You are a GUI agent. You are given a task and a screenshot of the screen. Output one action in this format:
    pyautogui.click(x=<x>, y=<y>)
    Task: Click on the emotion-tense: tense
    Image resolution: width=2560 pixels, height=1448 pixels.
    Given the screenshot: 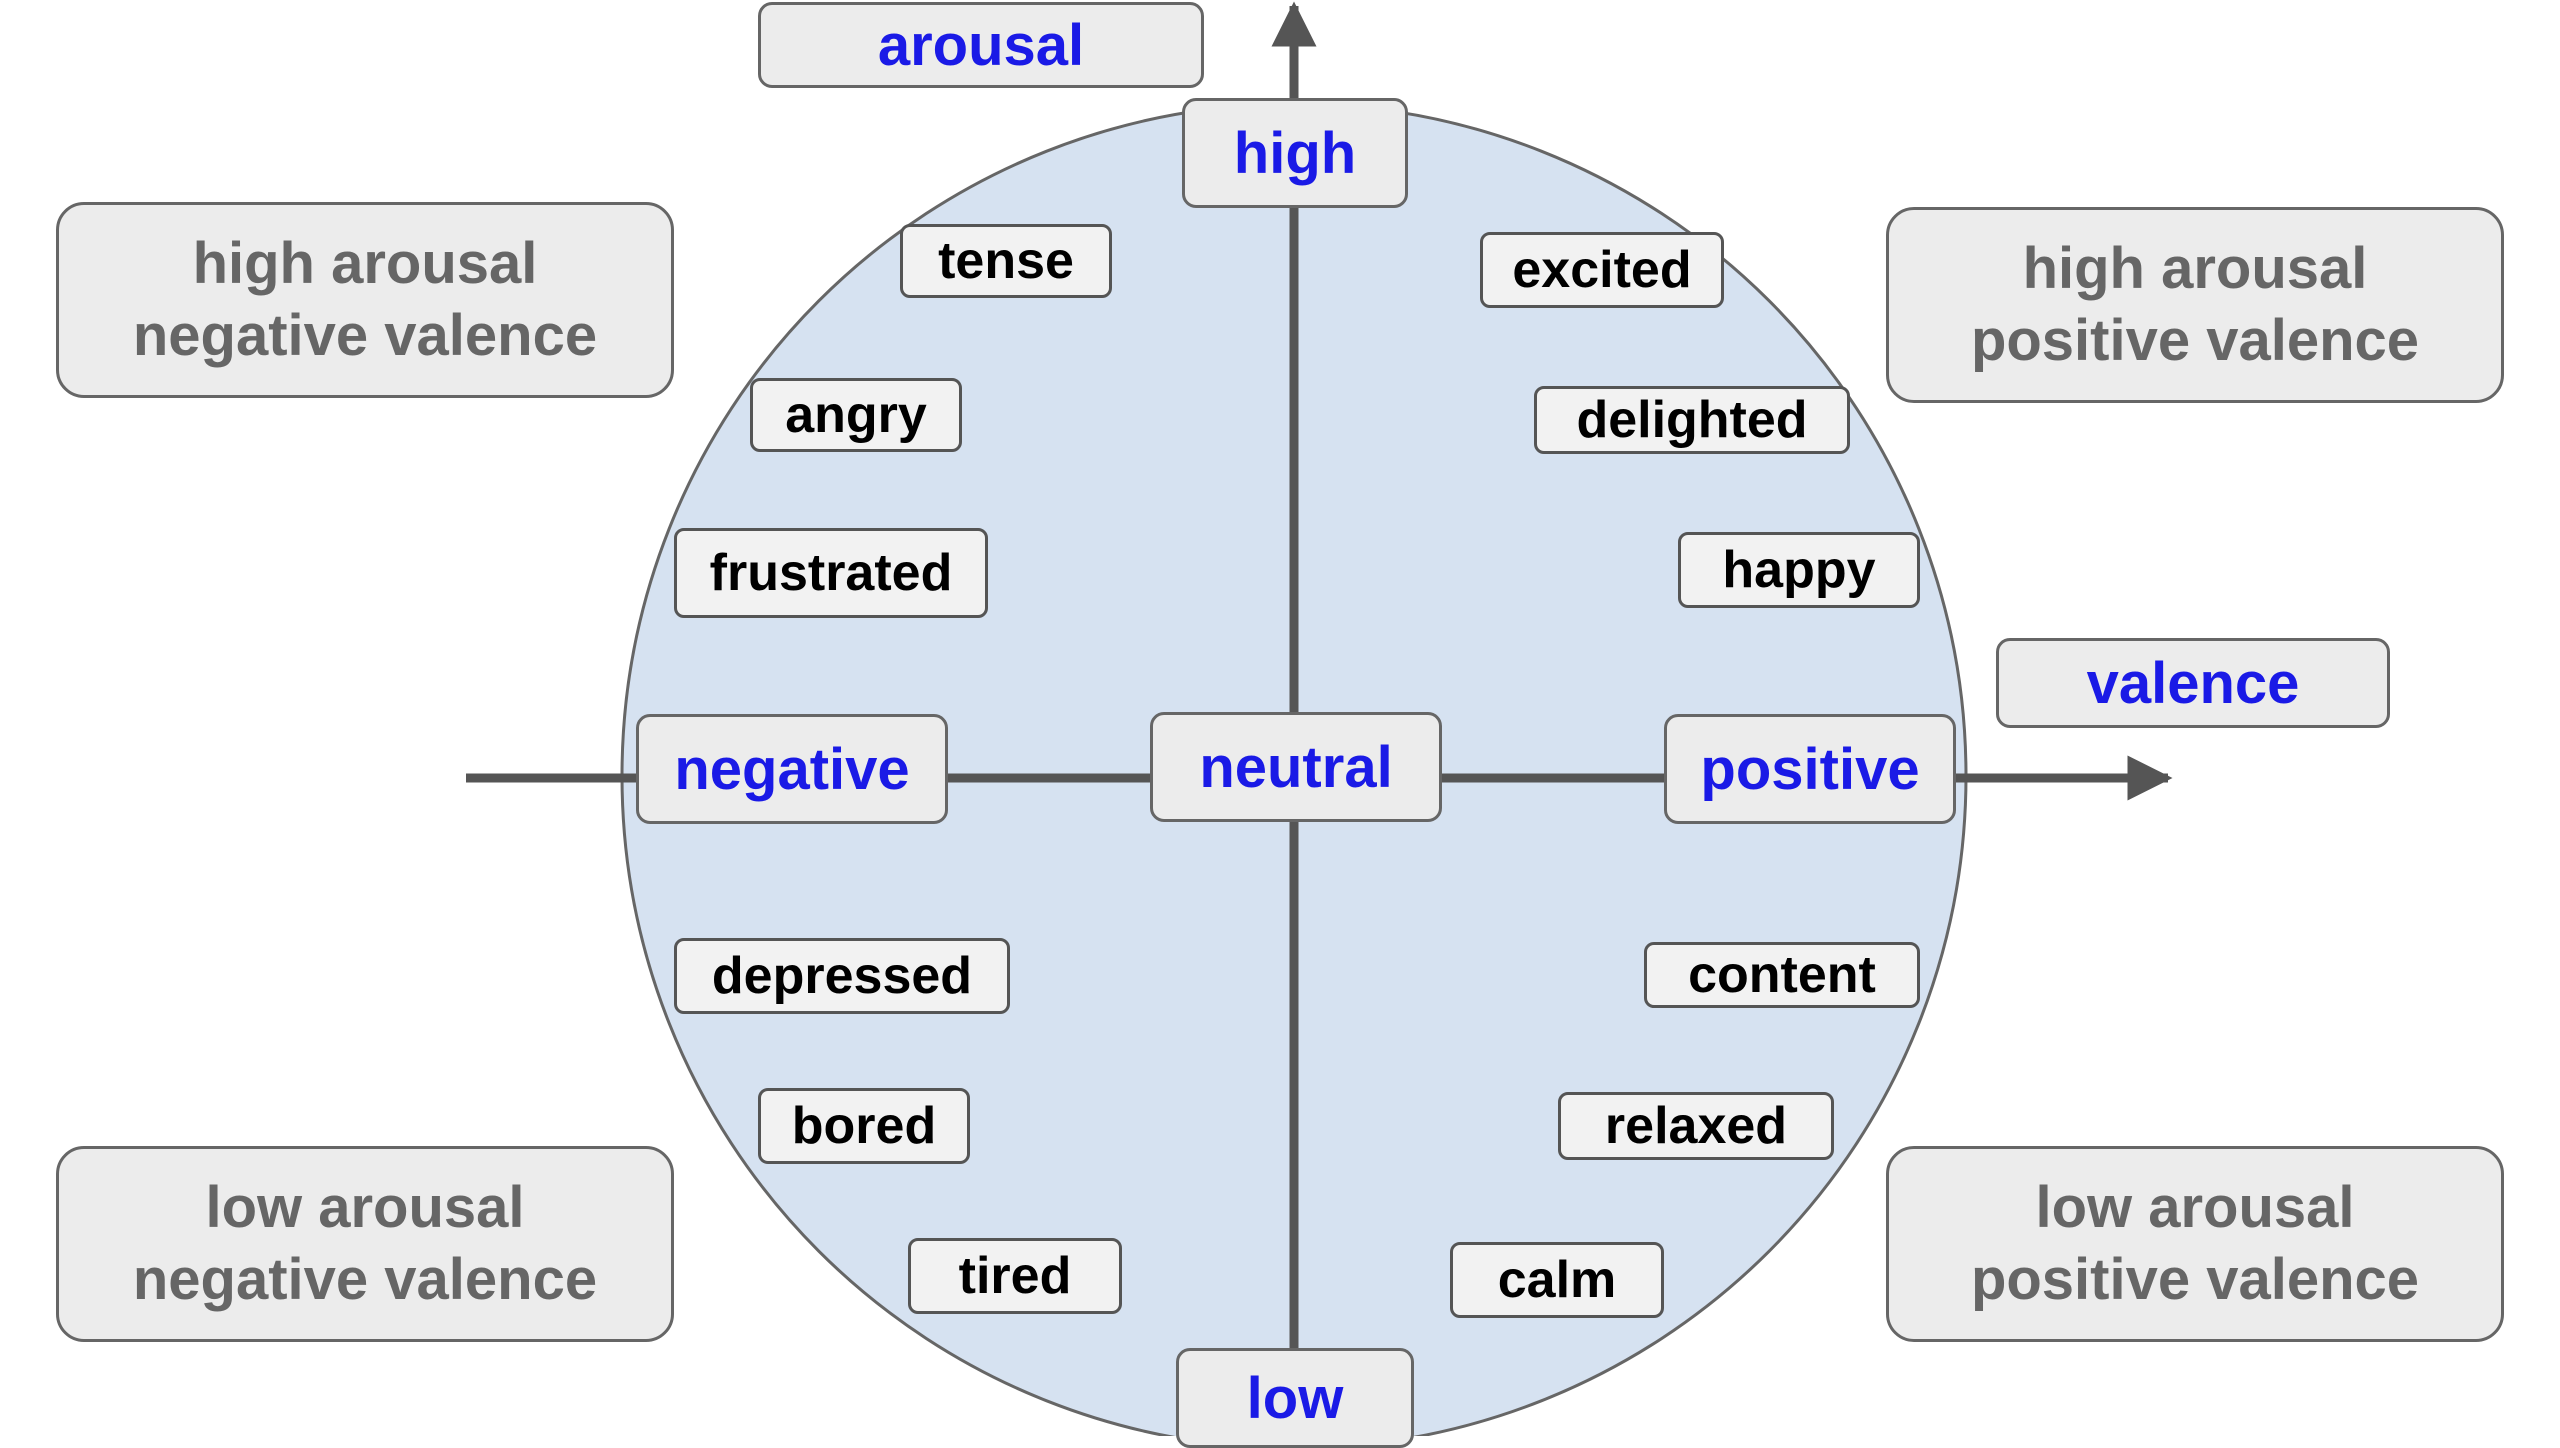 What is the action you would take?
    pyautogui.click(x=1006, y=261)
    